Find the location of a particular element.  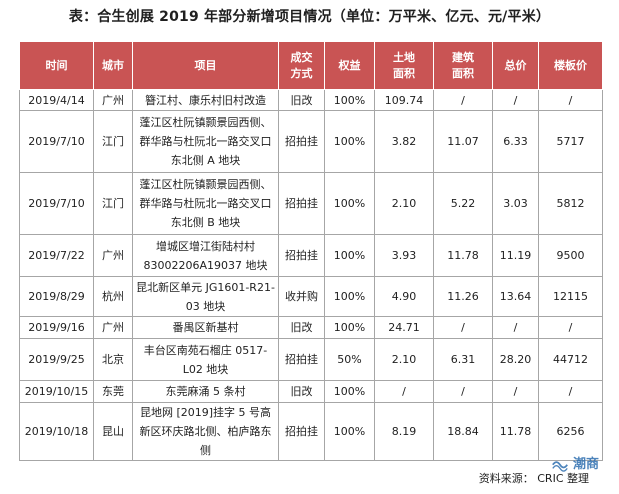

land-area-cell: 3.93 is located at coordinates (404, 255).